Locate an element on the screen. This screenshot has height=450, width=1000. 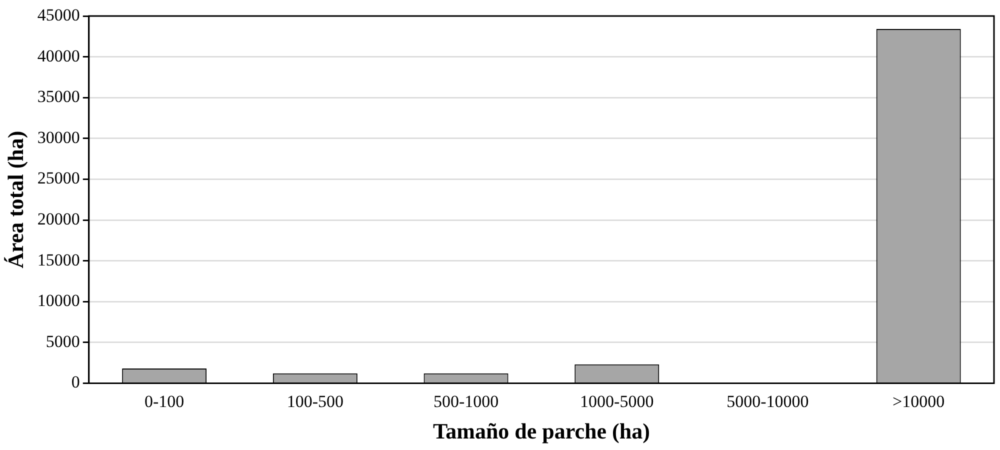
x-tick-label: 1000-5000 is located at coordinates (617, 401).